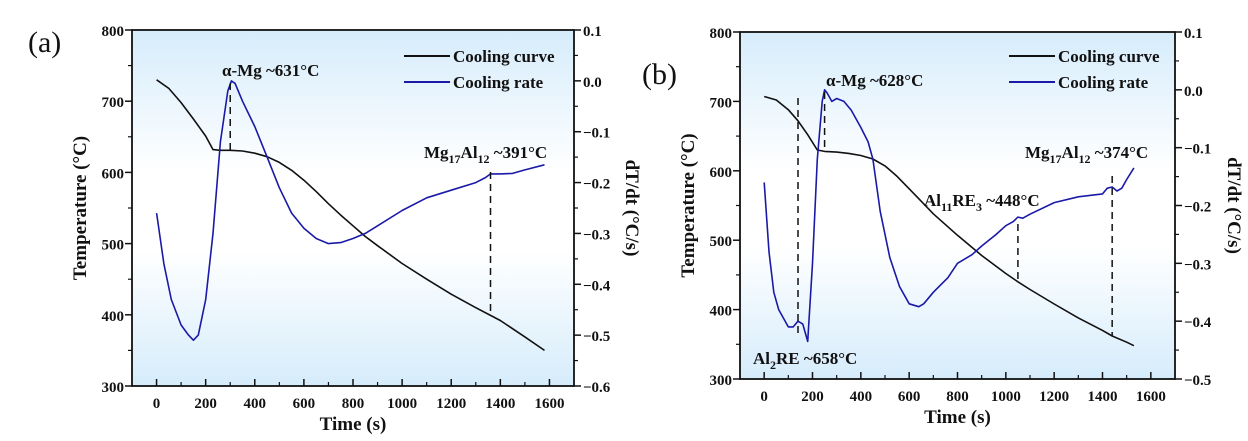 The height and width of the screenshot is (441, 1248). What do you see at coordinates (946, 207) in the screenshot?
I see `annotation-subscript: 11` at bounding box center [946, 207].